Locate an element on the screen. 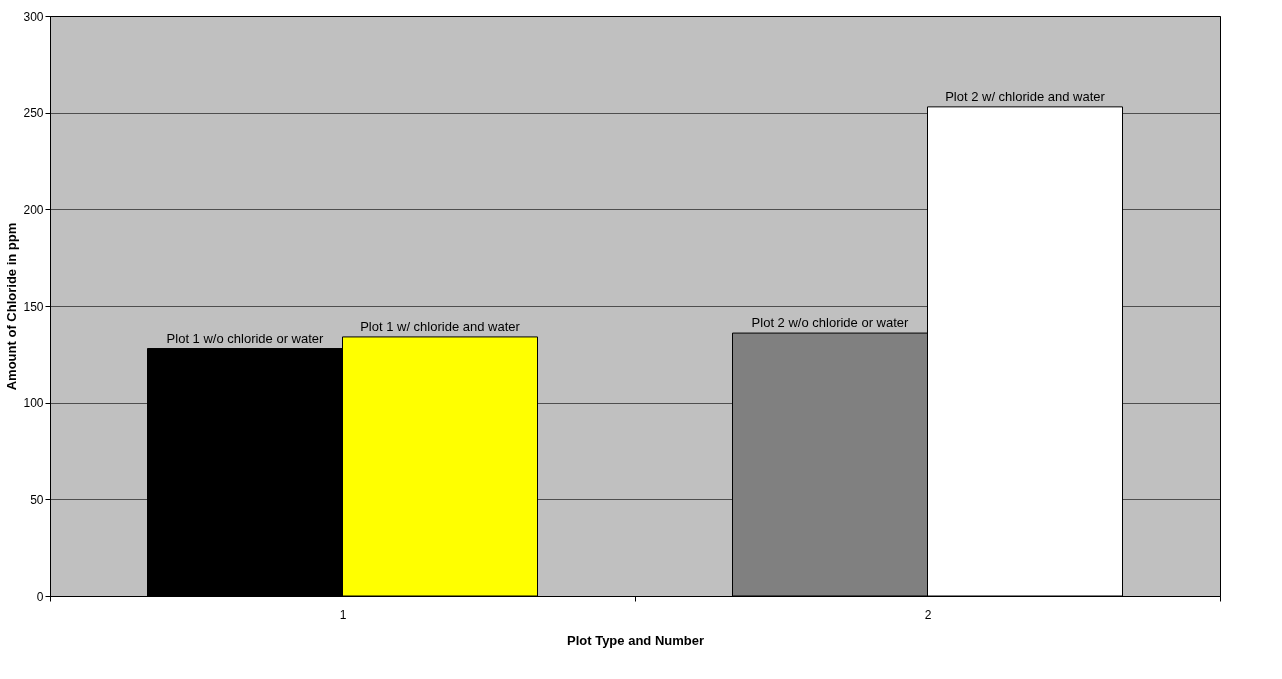 This screenshot has width=1282, height=679. x-axis-title: Plot Type and Number is located at coordinates (635, 640).